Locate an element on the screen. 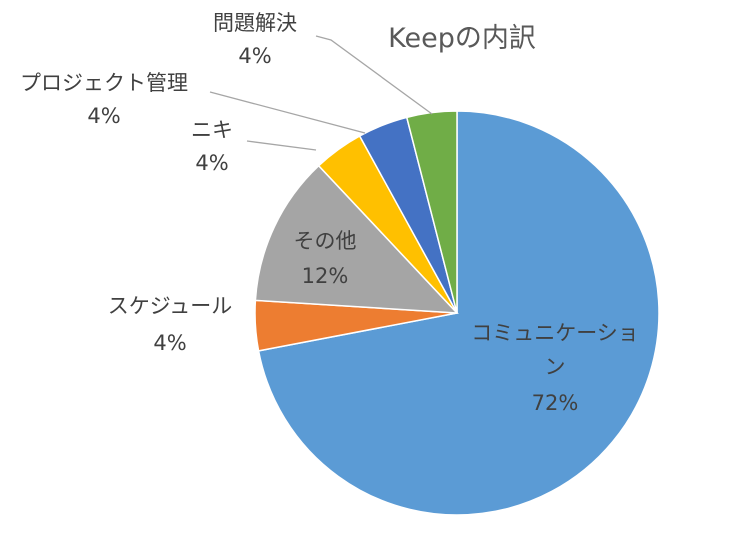  slice-category-label: コミュニケーション is located at coordinates (555, 350).